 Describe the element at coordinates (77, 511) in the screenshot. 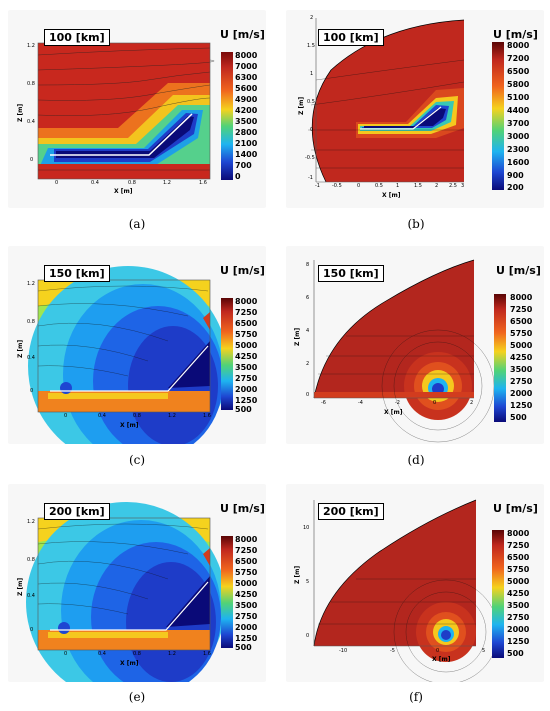

I see `panel-e-altitude-label: 200 [km]` at that location.